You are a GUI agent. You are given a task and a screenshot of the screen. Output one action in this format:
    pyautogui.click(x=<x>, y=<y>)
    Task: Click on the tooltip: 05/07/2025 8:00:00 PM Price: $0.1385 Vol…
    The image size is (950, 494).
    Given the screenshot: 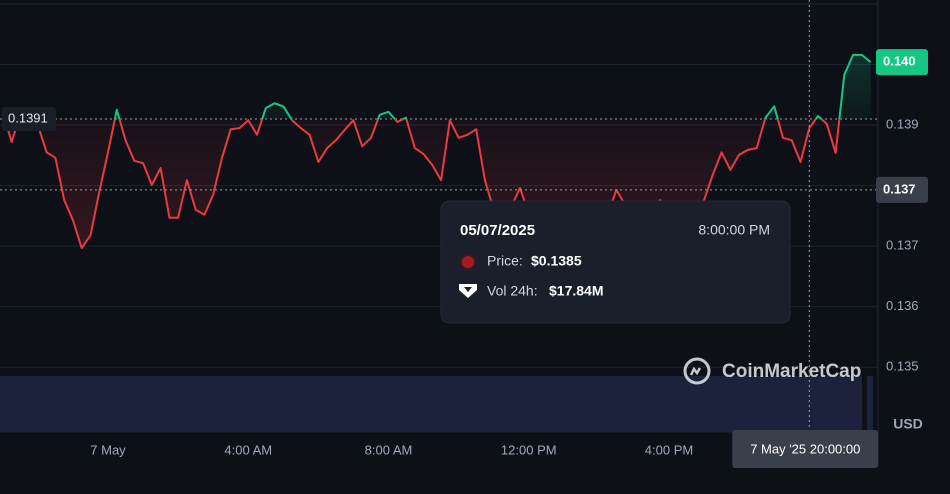 What is the action you would take?
    pyautogui.click(x=615, y=262)
    